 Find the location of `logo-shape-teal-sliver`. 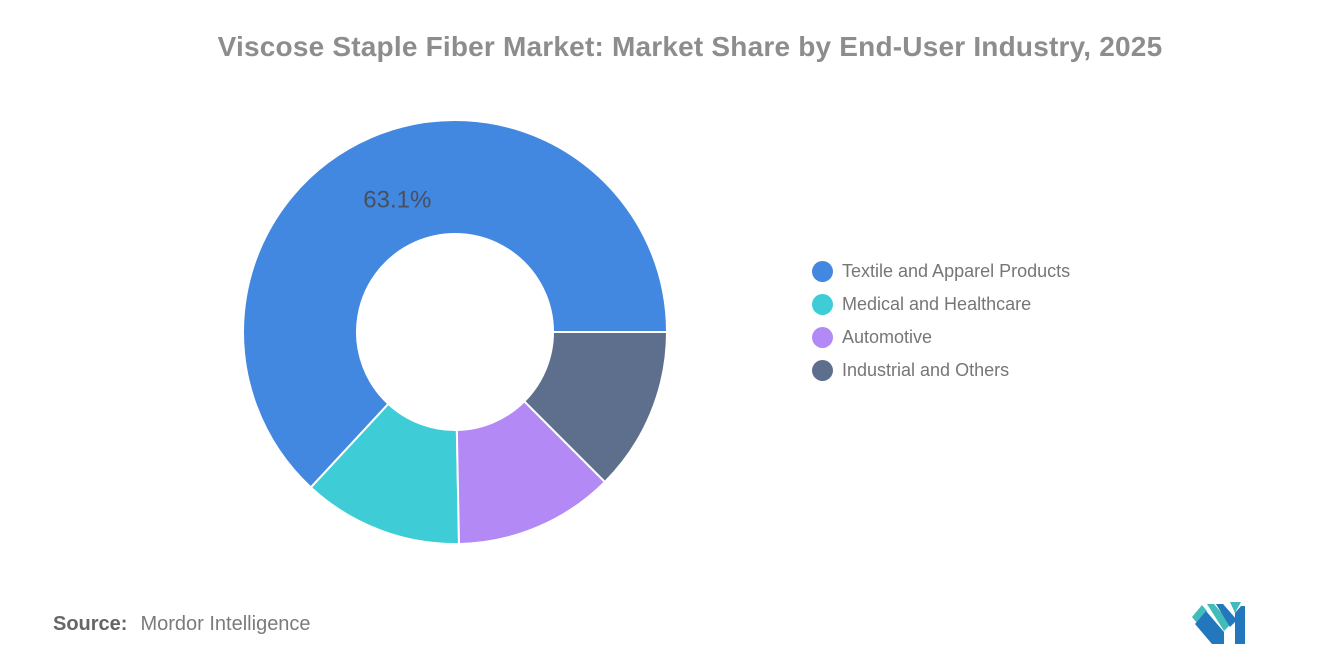

logo-shape-teal-sliver is located at coordinates (1199, 614).